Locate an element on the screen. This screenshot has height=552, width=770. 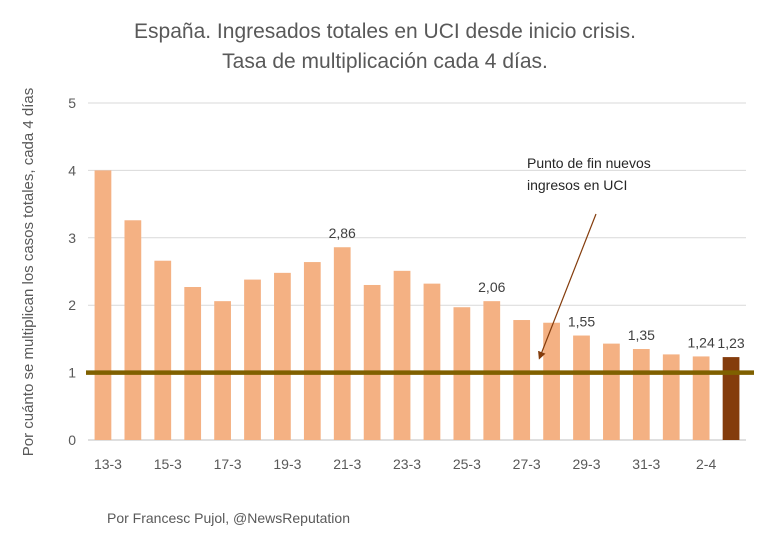
x-tick-label: 23-3 is located at coordinates (407, 464).